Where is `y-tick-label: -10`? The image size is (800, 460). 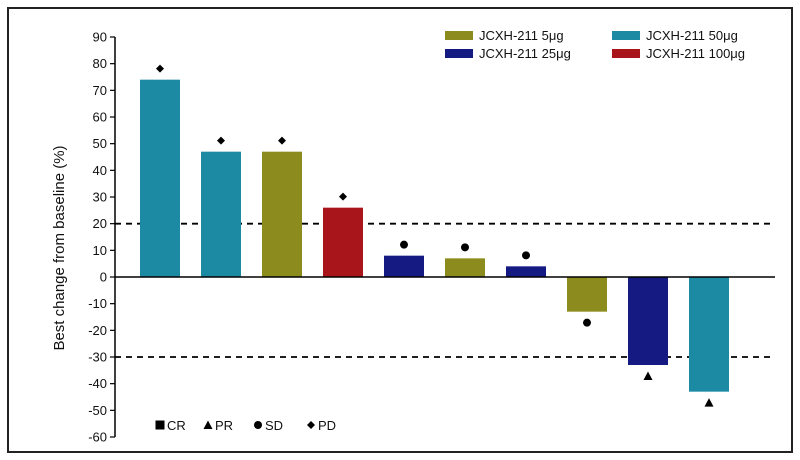
y-tick-label: -10 is located at coordinates (97, 303).